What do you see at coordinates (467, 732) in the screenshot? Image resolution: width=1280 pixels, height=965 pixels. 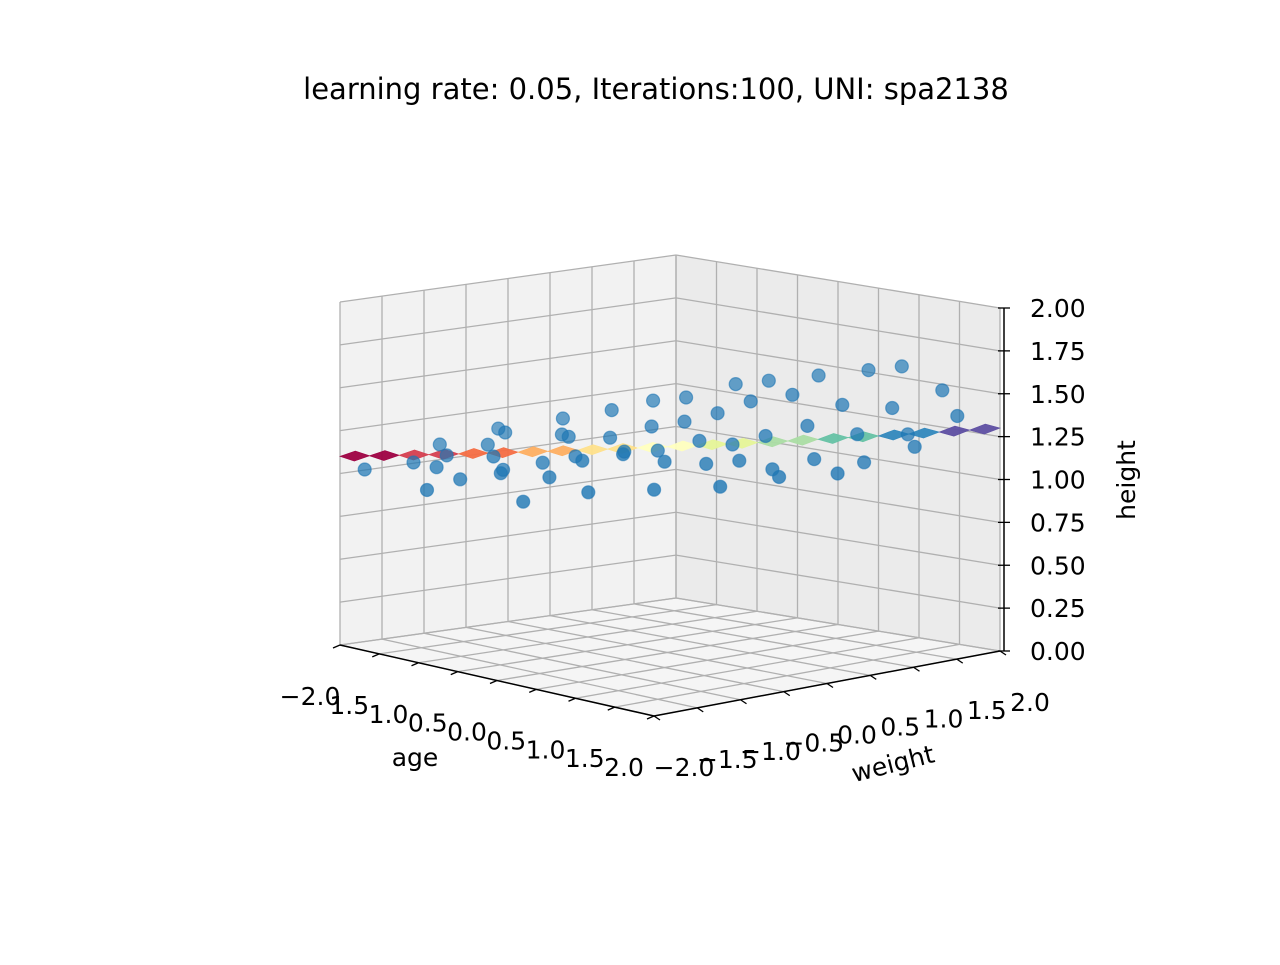 I see `x-tick-label: 0.0` at bounding box center [467, 732].